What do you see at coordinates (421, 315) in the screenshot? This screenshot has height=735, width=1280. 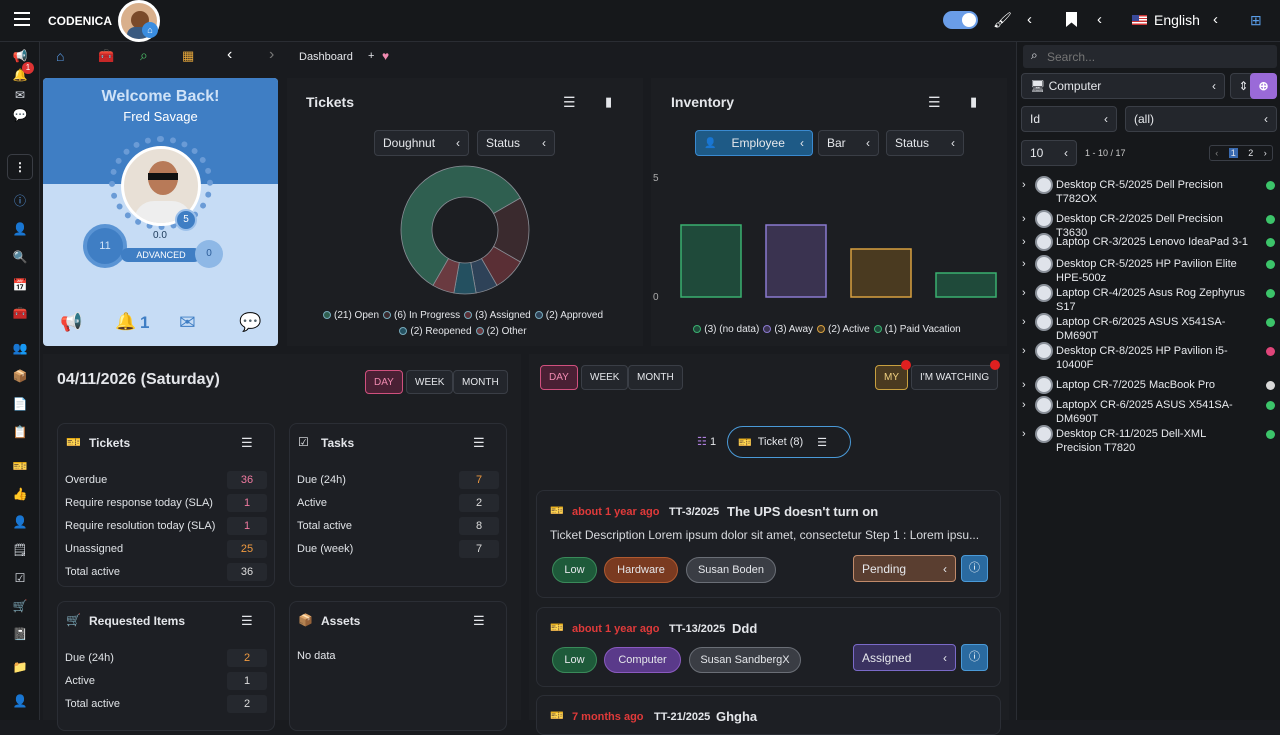 I see `legend-item: (6) In Progress` at bounding box center [421, 315].